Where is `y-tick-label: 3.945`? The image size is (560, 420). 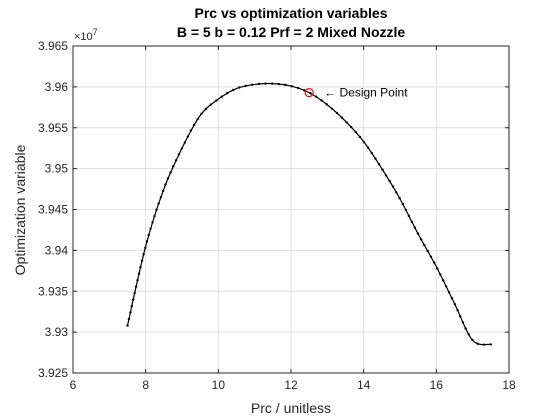
y-tick-label: 3.945 is located at coordinates (53, 210).